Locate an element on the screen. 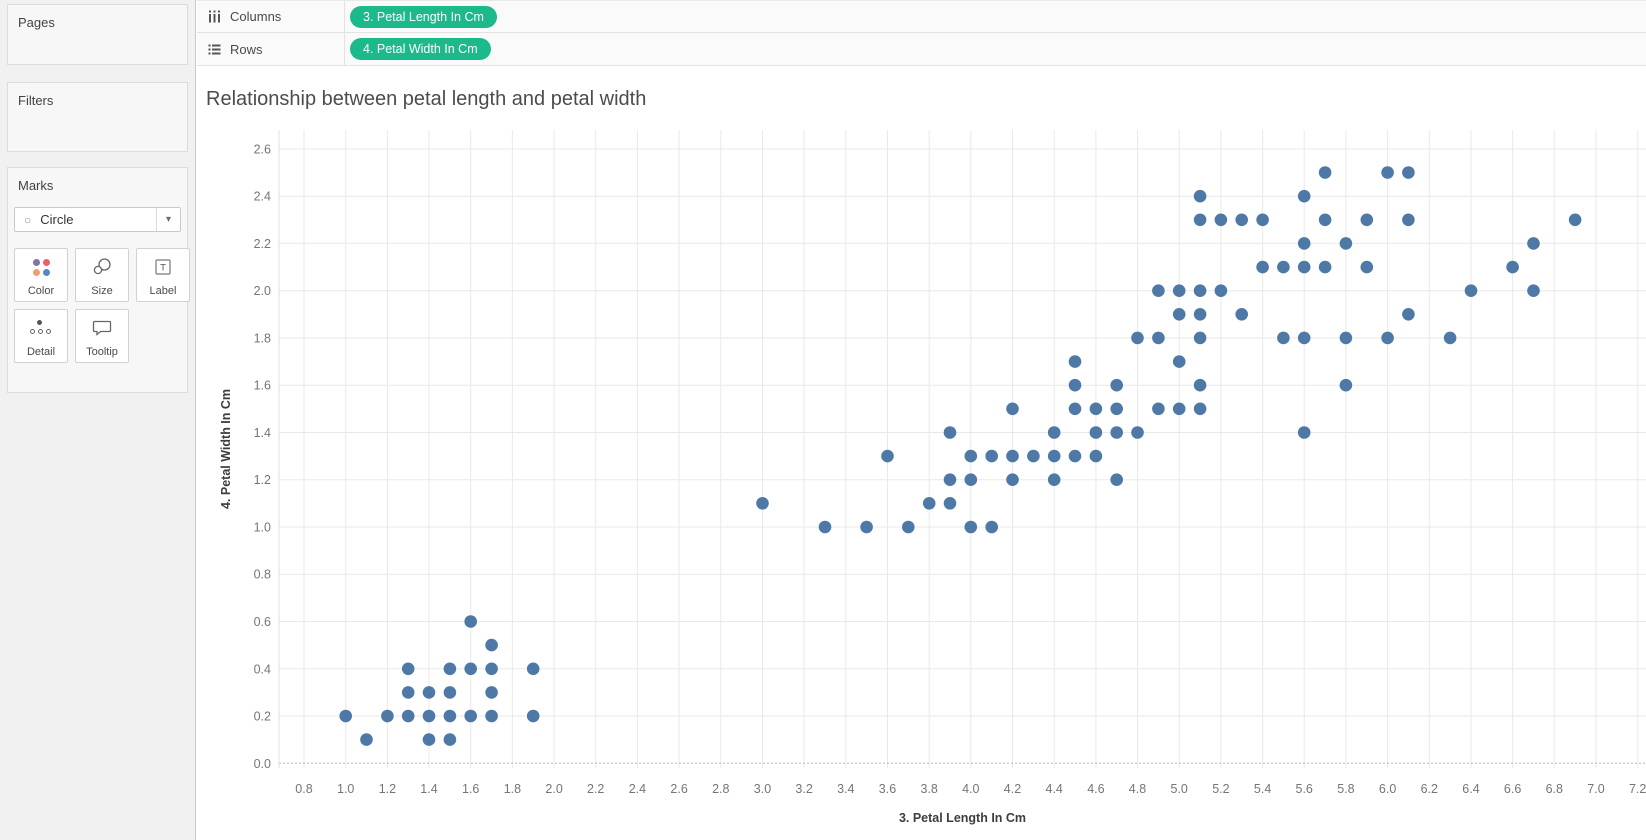 The height and width of the screenshot is (840, 1646). pages-shelf: Pages is located at coordinates (97, 34).